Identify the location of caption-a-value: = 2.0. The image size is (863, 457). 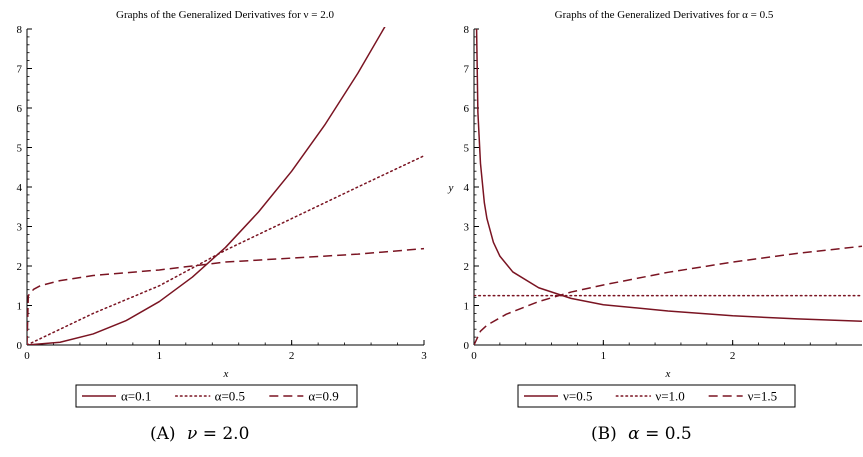
(226, 434).